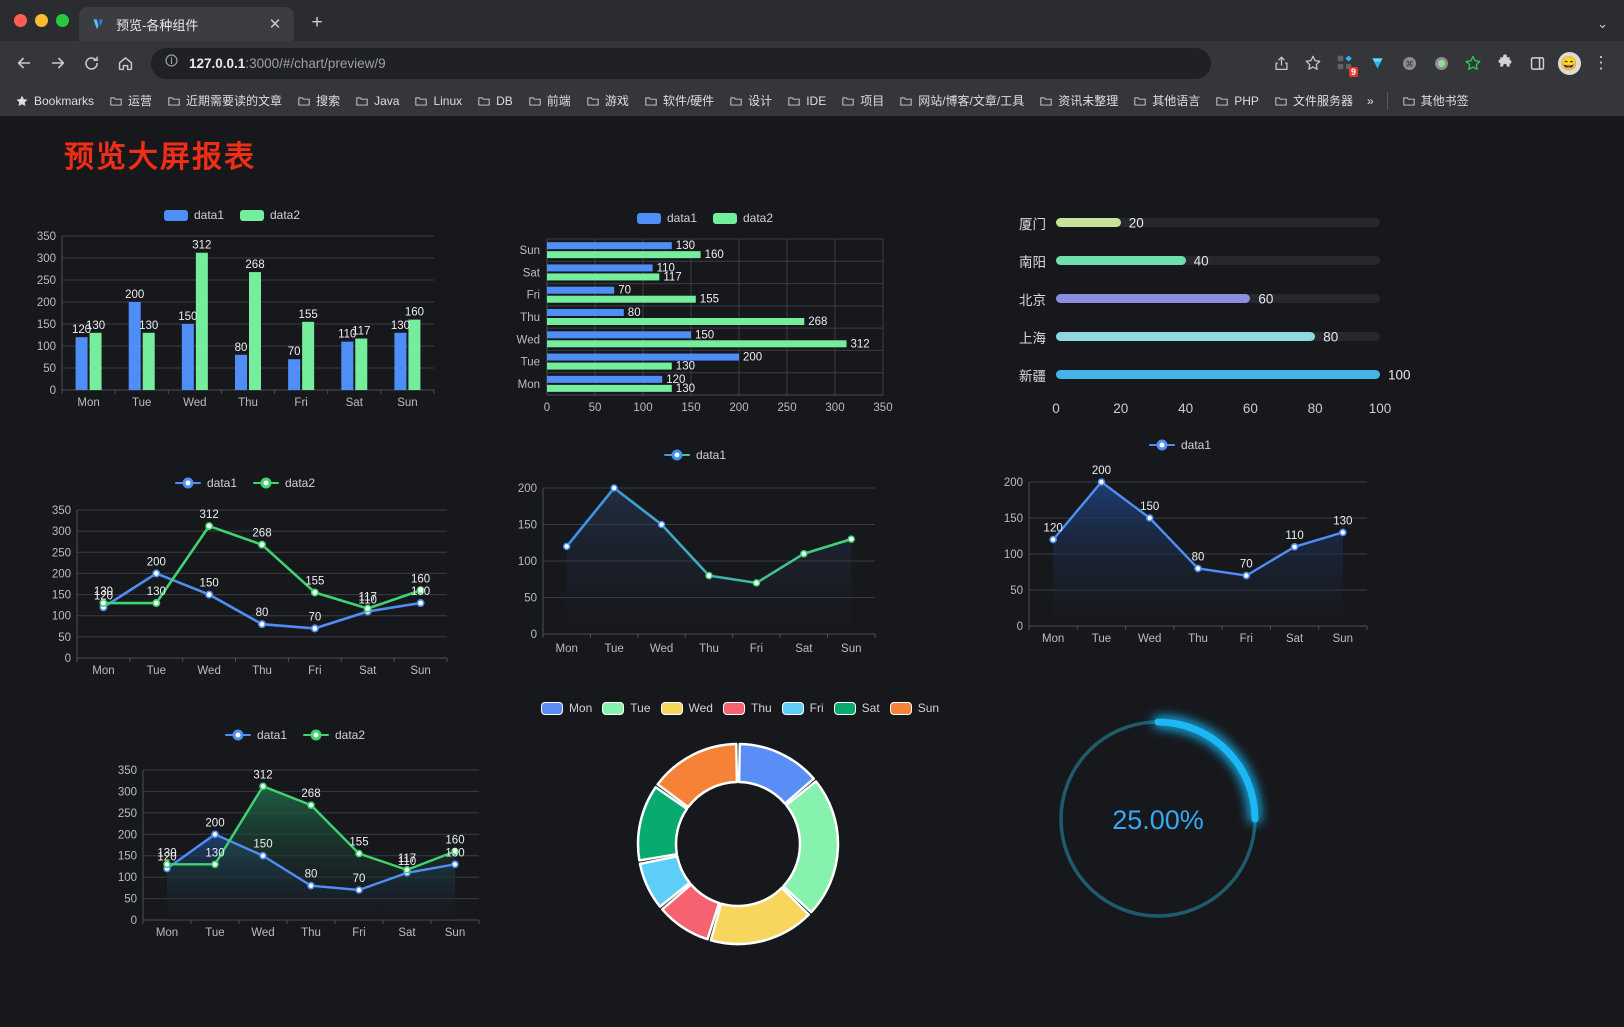 The width and height of the screenshot is (1624, 1027). What do you see at coordinates (1441, 63) in the screenshot?
I see `green-circle-icon` at bounding box center [1441, 63].